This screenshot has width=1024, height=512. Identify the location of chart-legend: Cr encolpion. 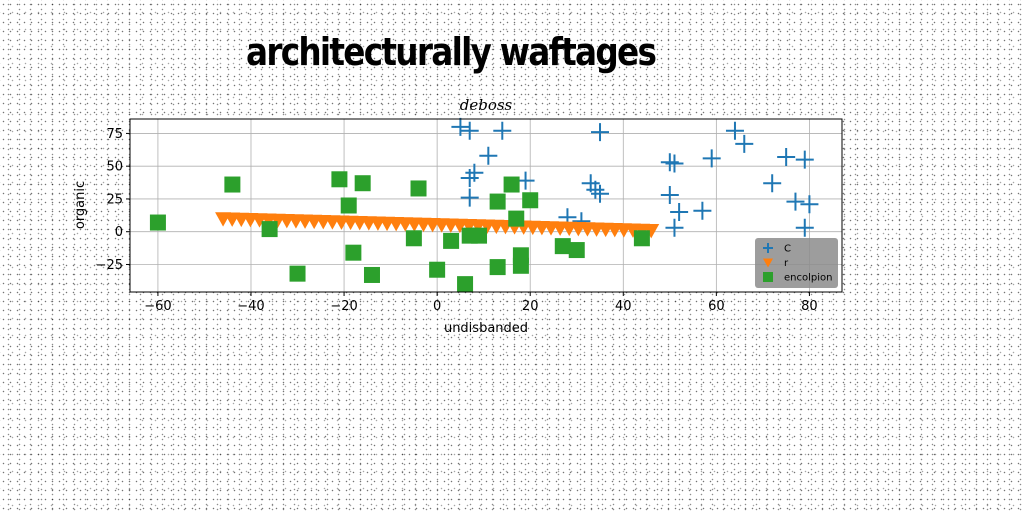
(796, 263).